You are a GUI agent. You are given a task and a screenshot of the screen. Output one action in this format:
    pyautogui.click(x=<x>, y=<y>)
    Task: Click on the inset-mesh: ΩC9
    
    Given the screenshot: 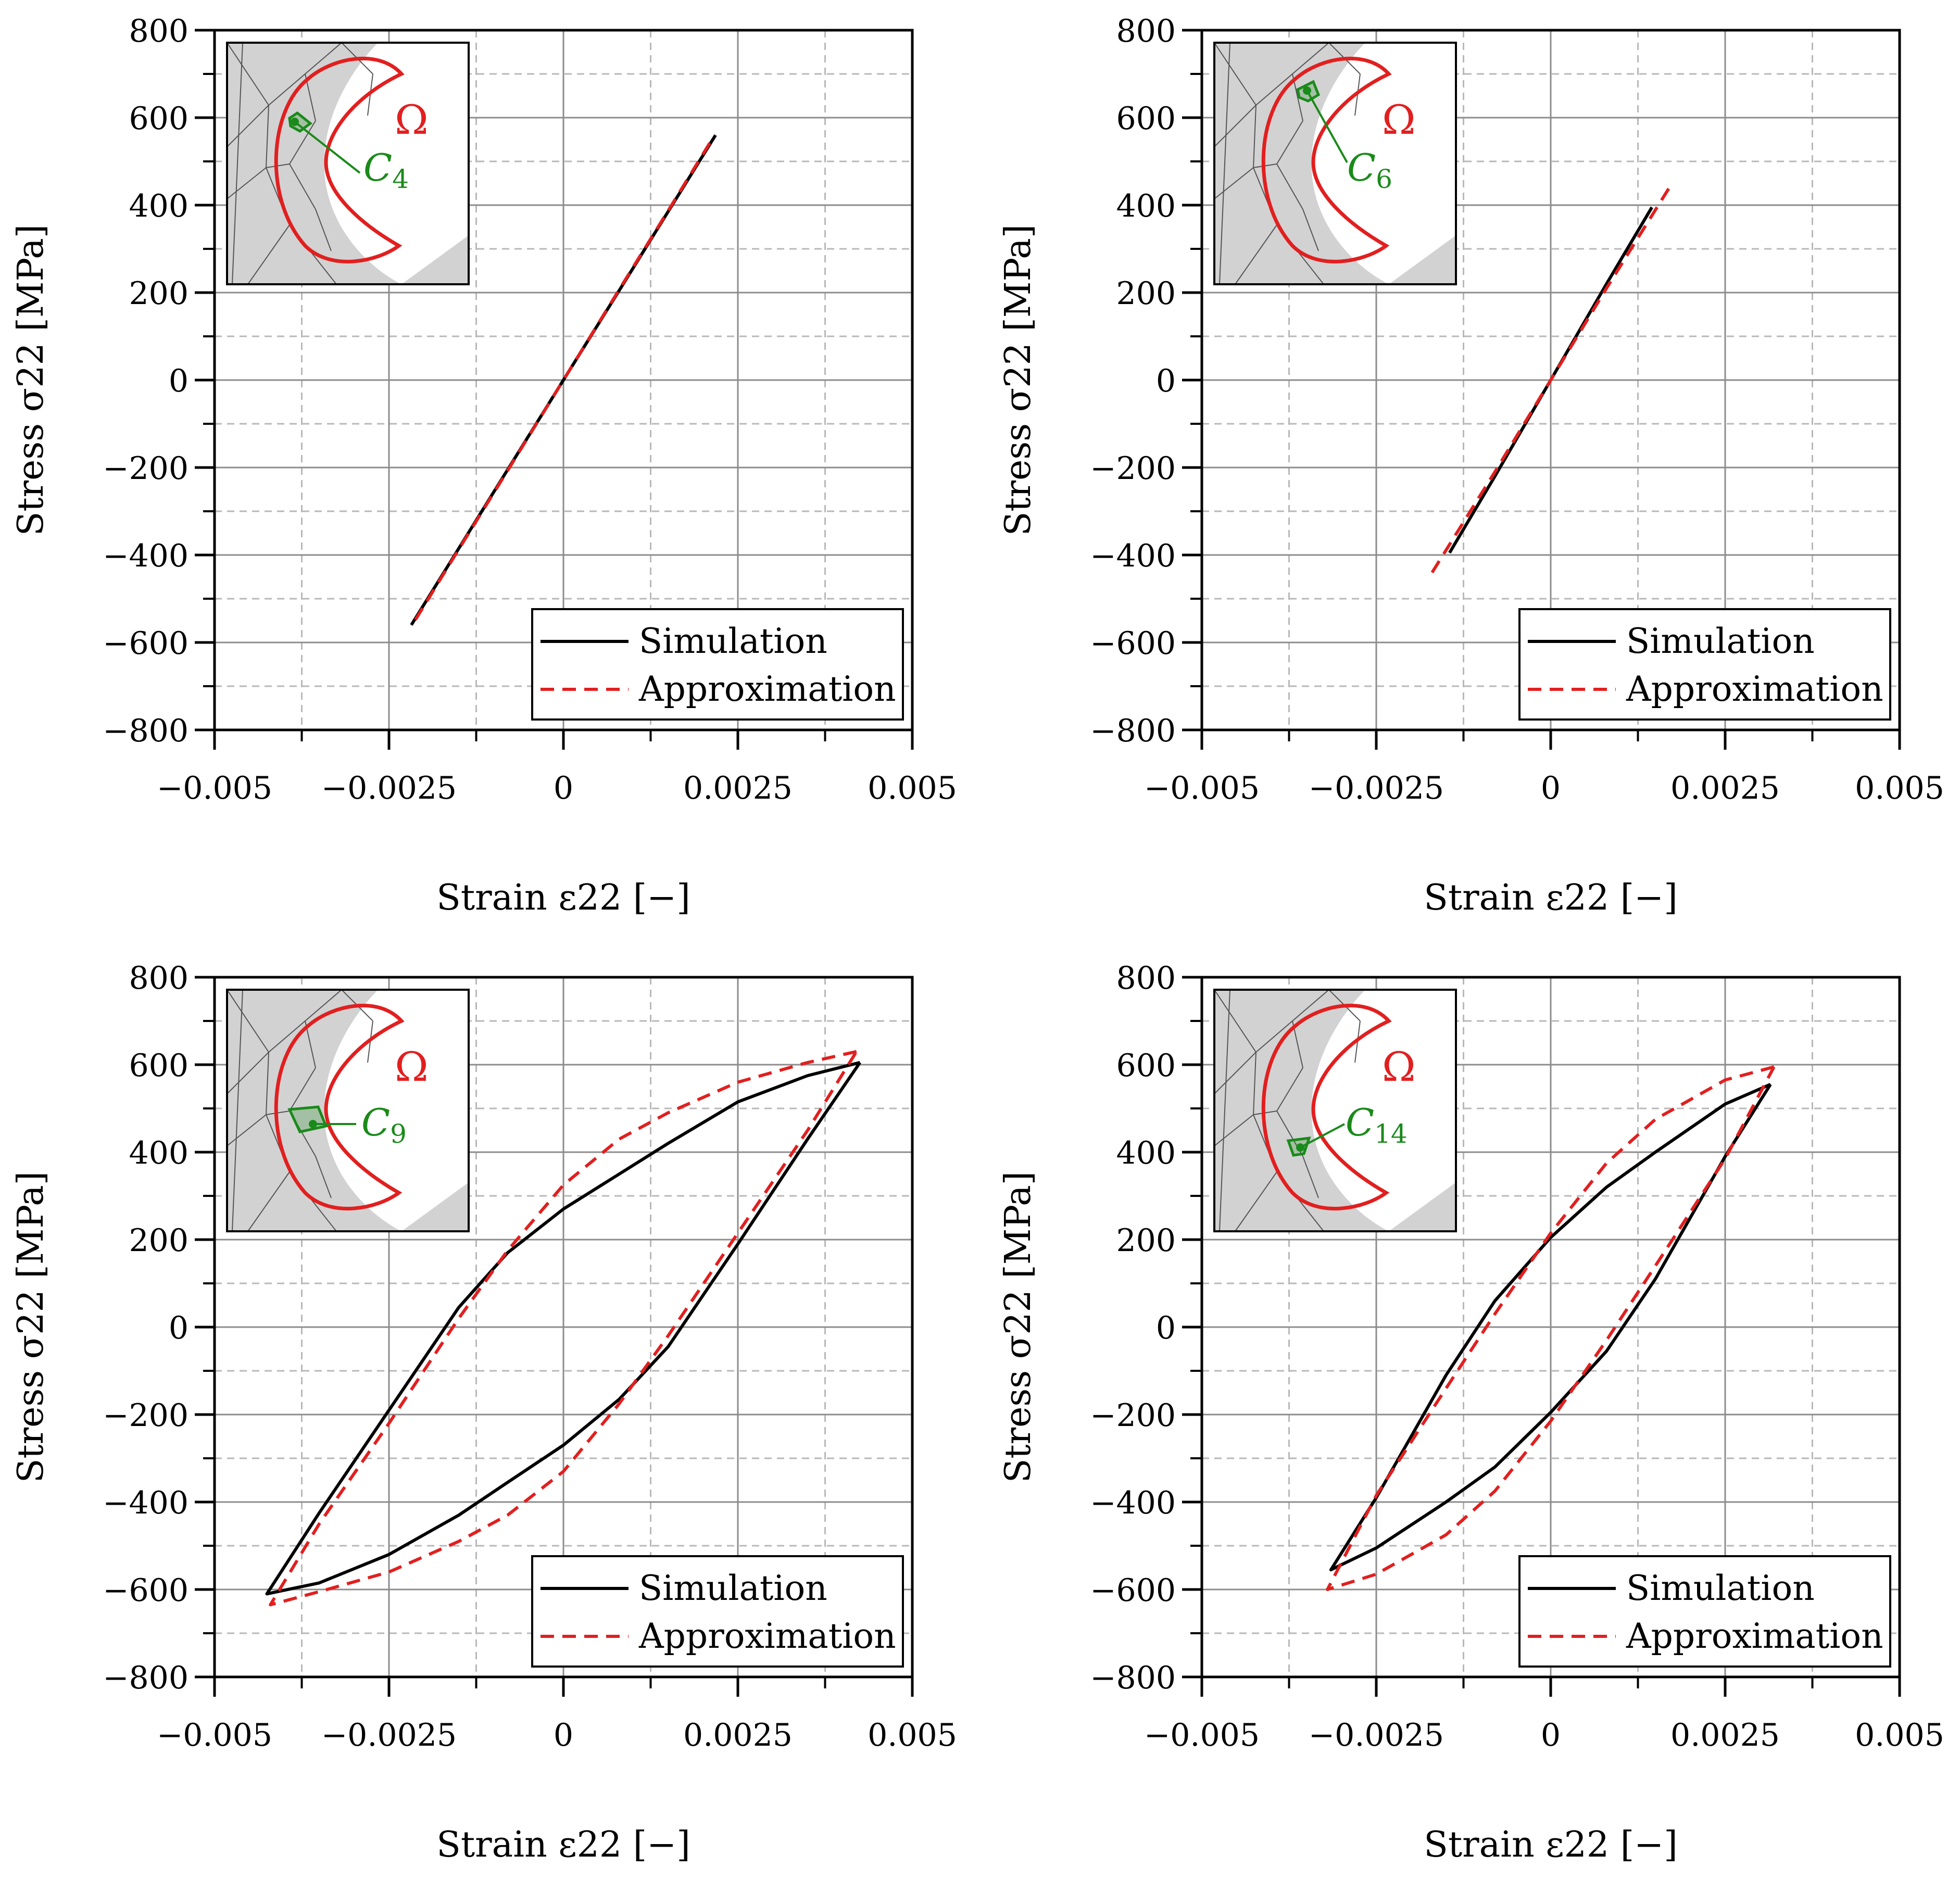 What is the action you would take?
    pyautogui.click(x=348, y=1110)
    